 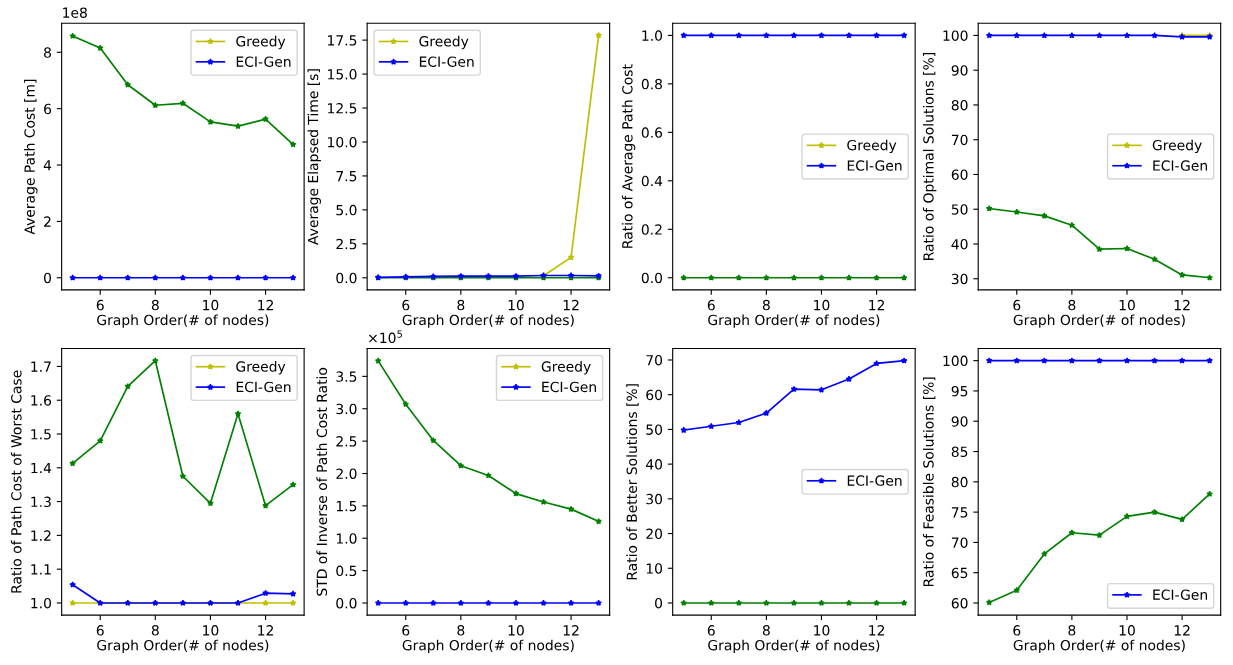 I want to click on y-tick-label: 15.0, so click(x=342, y=74).